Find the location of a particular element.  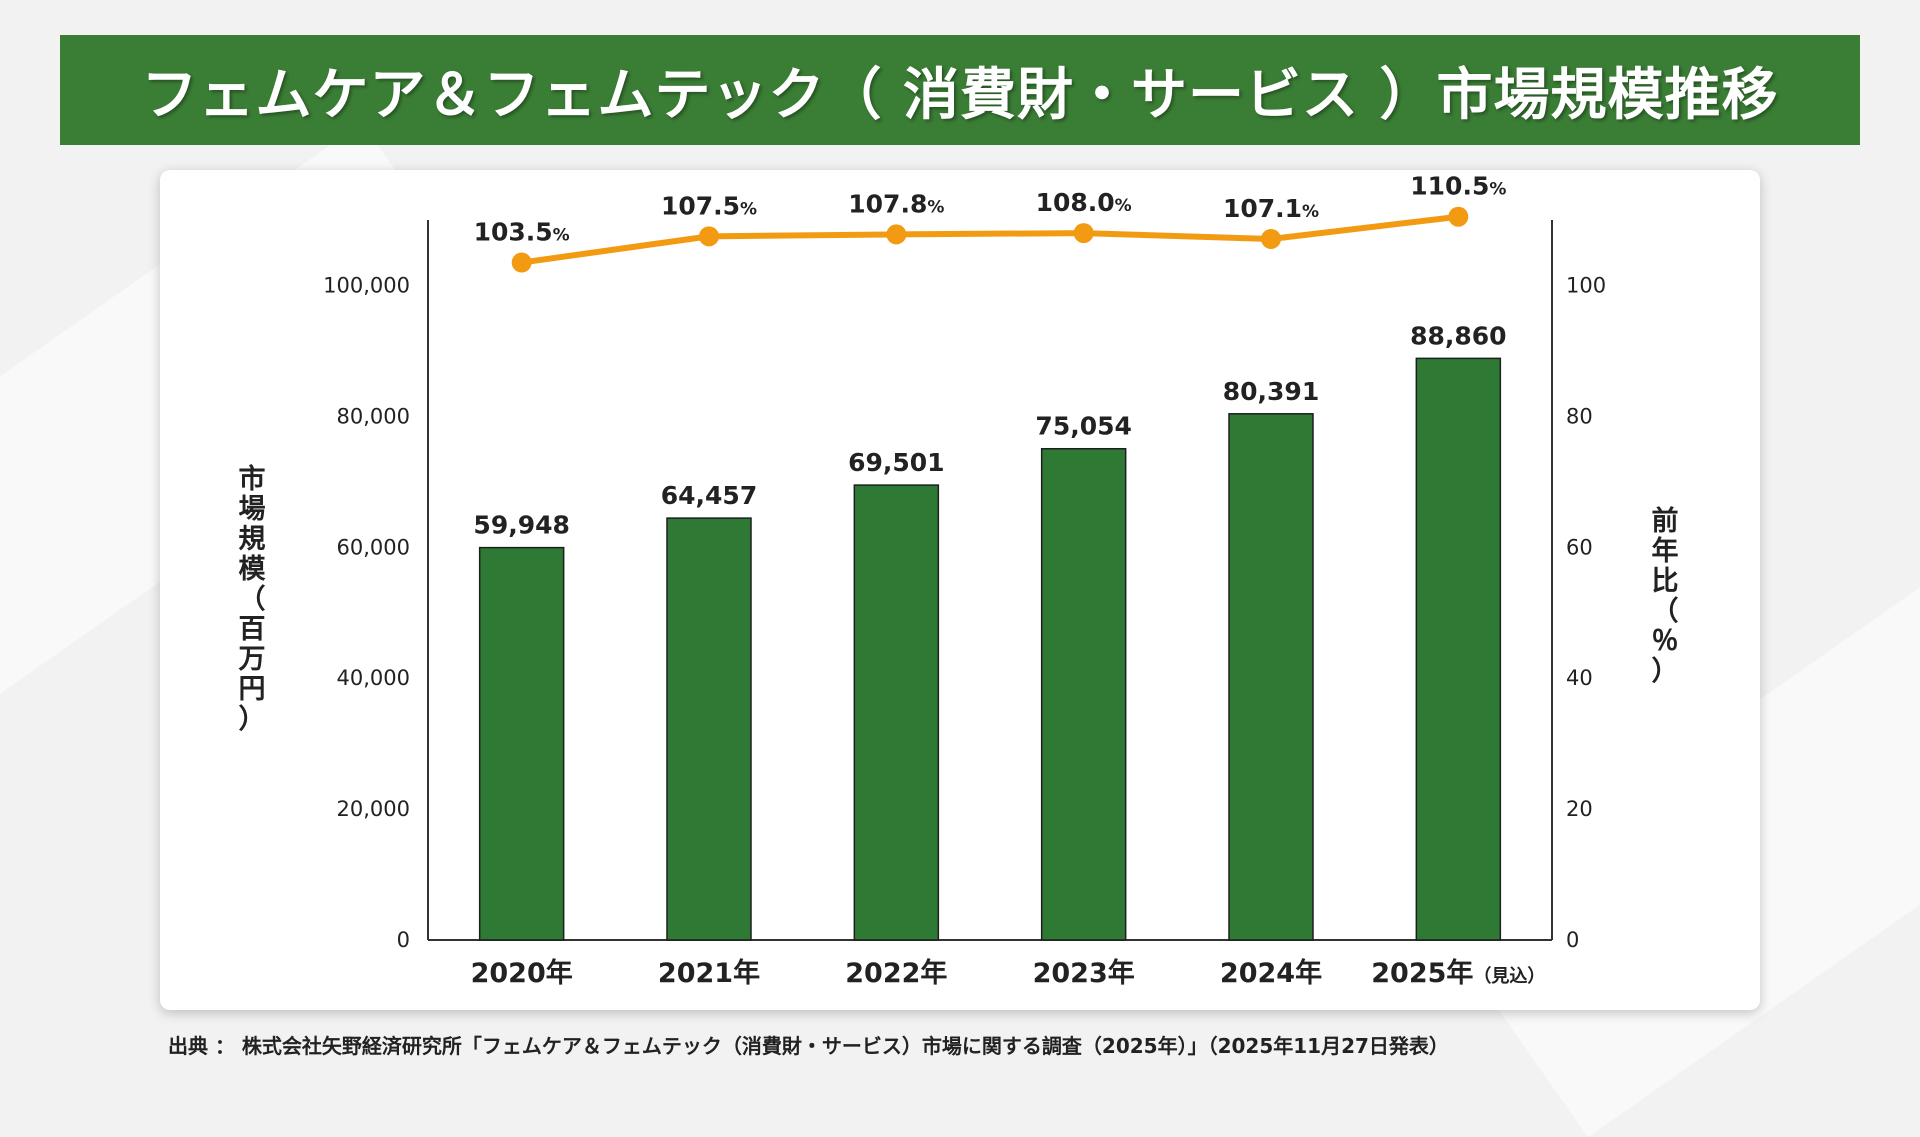

yoy-value-label: 107.1% is located at coordinates (1271, 208).